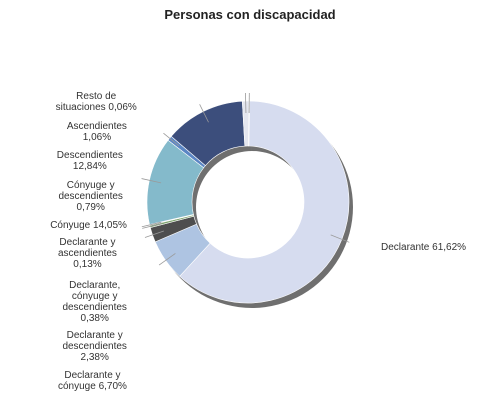 The image size is (500, 400). What do you see at coordinates (90, 161) in the screenshot?
I see `label-descendientes: Descendientes 12,84%` at bounding box center [90, 161].